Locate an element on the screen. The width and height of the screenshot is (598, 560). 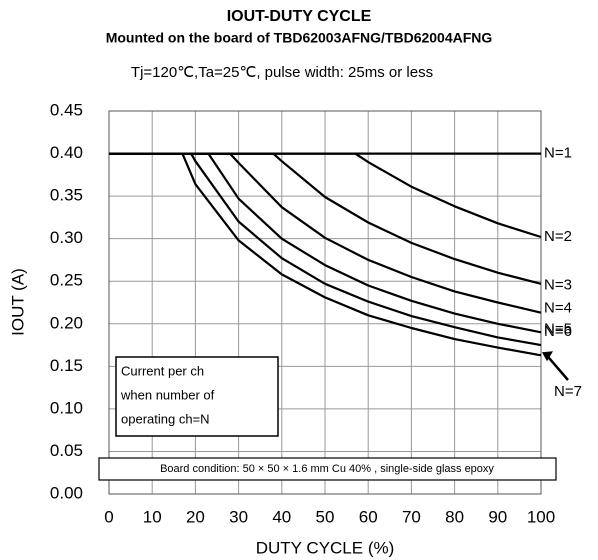
x-tick-label: 40 is located at coordinates (281, 516).